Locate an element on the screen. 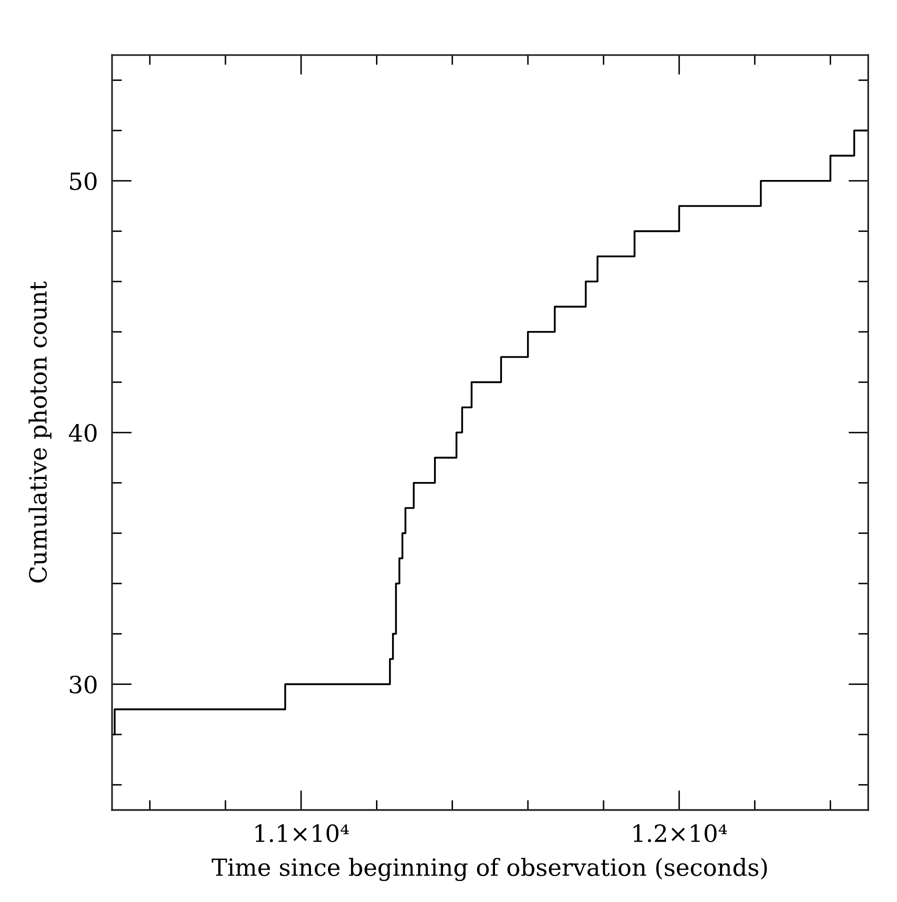 This screenshot has width=897, height=902. x-tick-label: 1.1×10⁴ is located at coordinates (302, 833).